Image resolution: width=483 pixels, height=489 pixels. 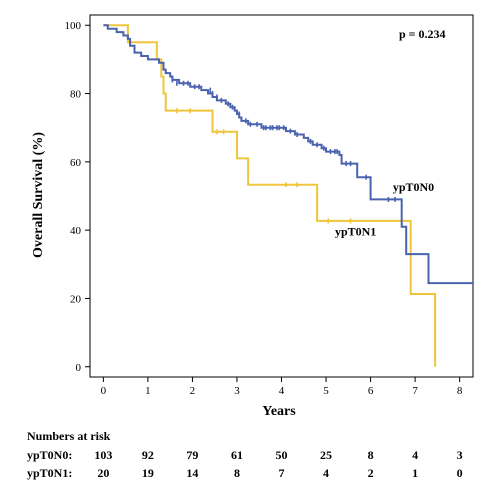 I want to click on risk-value: 0, so click(x=460, y=473).